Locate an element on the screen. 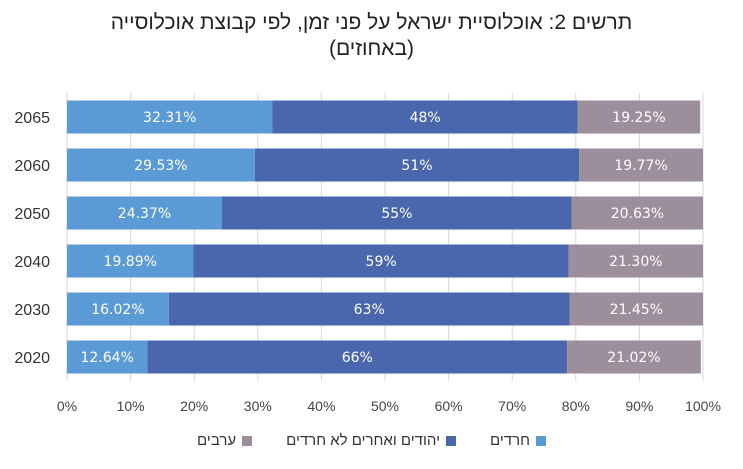 The height and width of the screenshot is (469, 743). x-tick-label: 70% is located at coordinates (512, 406).